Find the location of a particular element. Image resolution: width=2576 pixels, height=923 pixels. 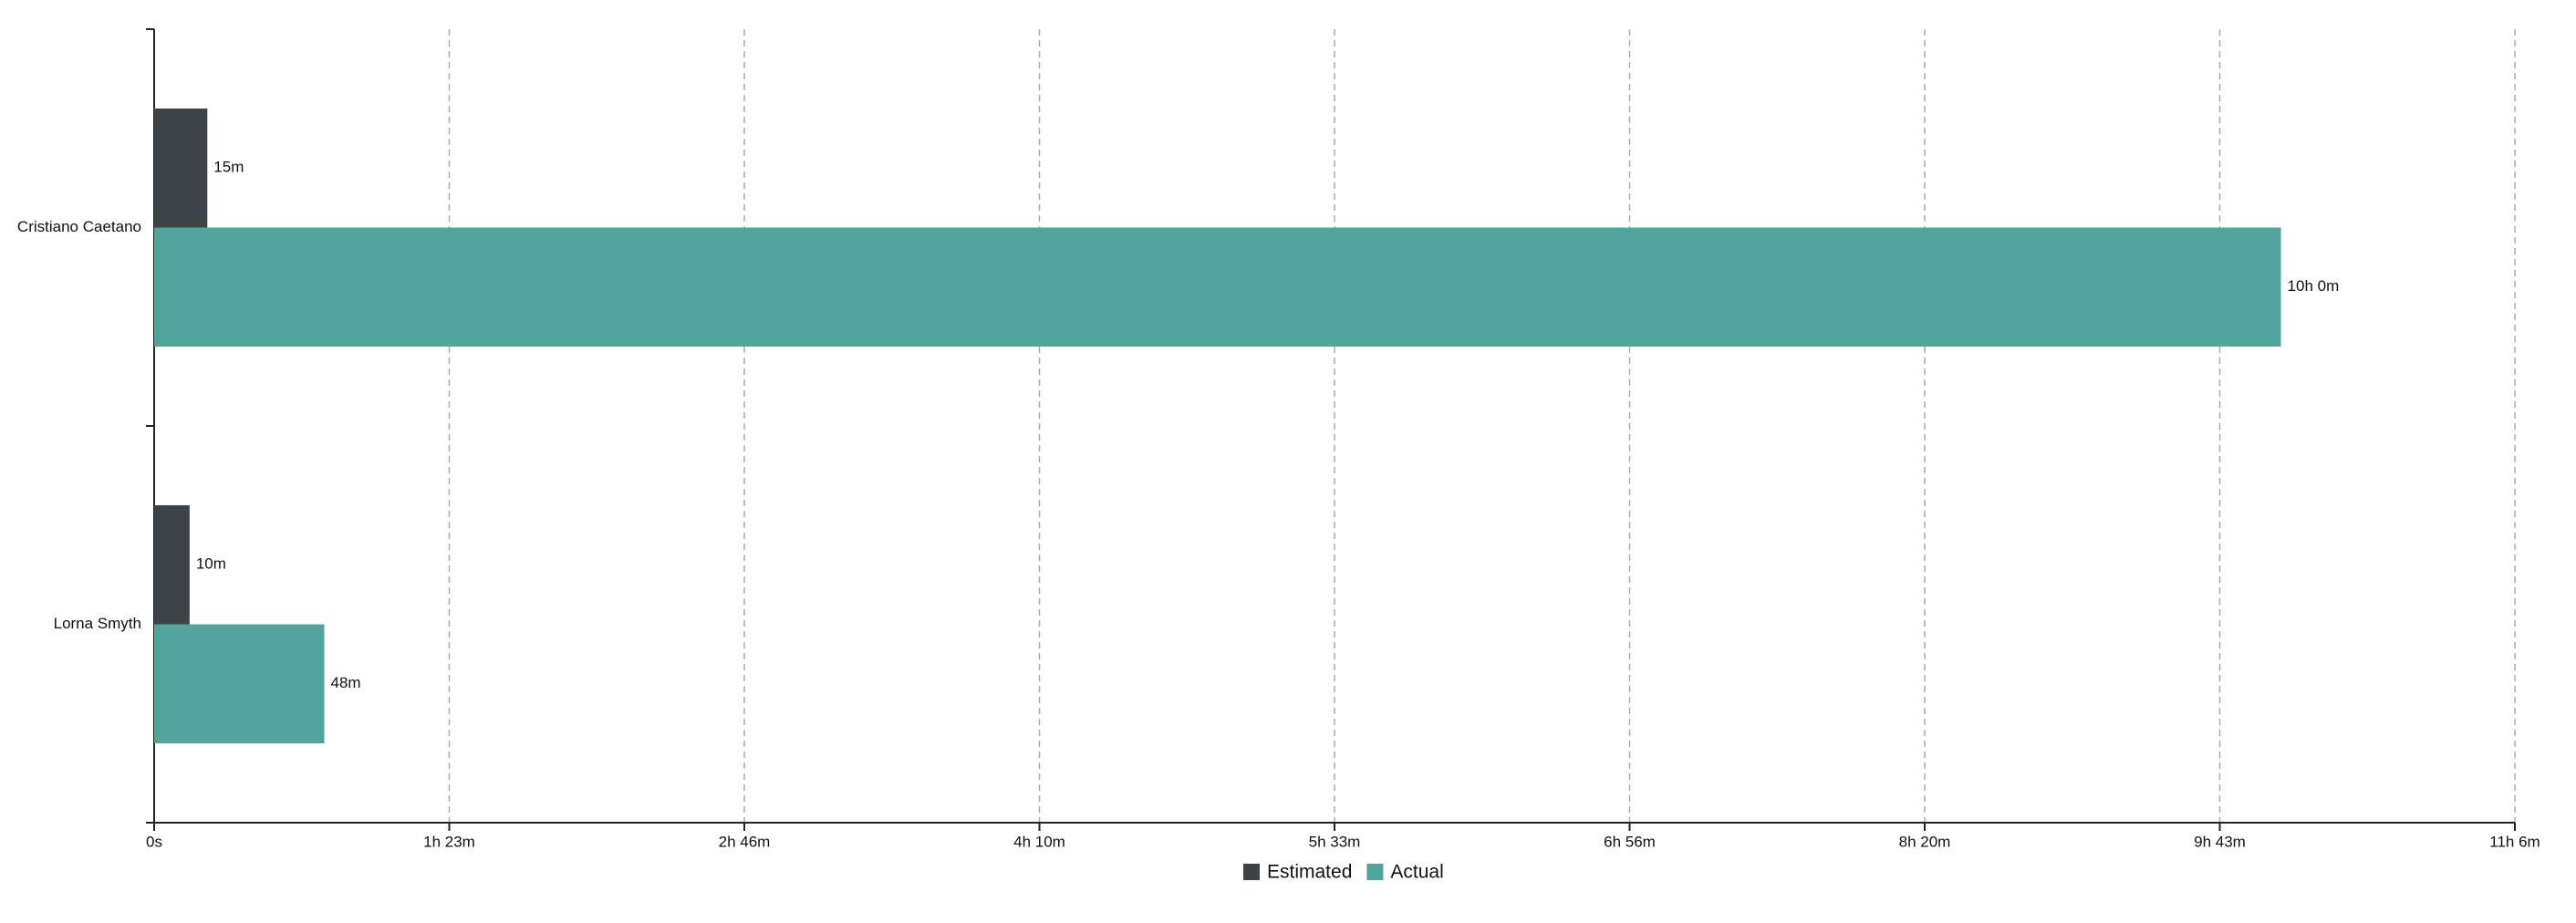

x-tick-label: 2h 46m is located at coordinates (745, 841).